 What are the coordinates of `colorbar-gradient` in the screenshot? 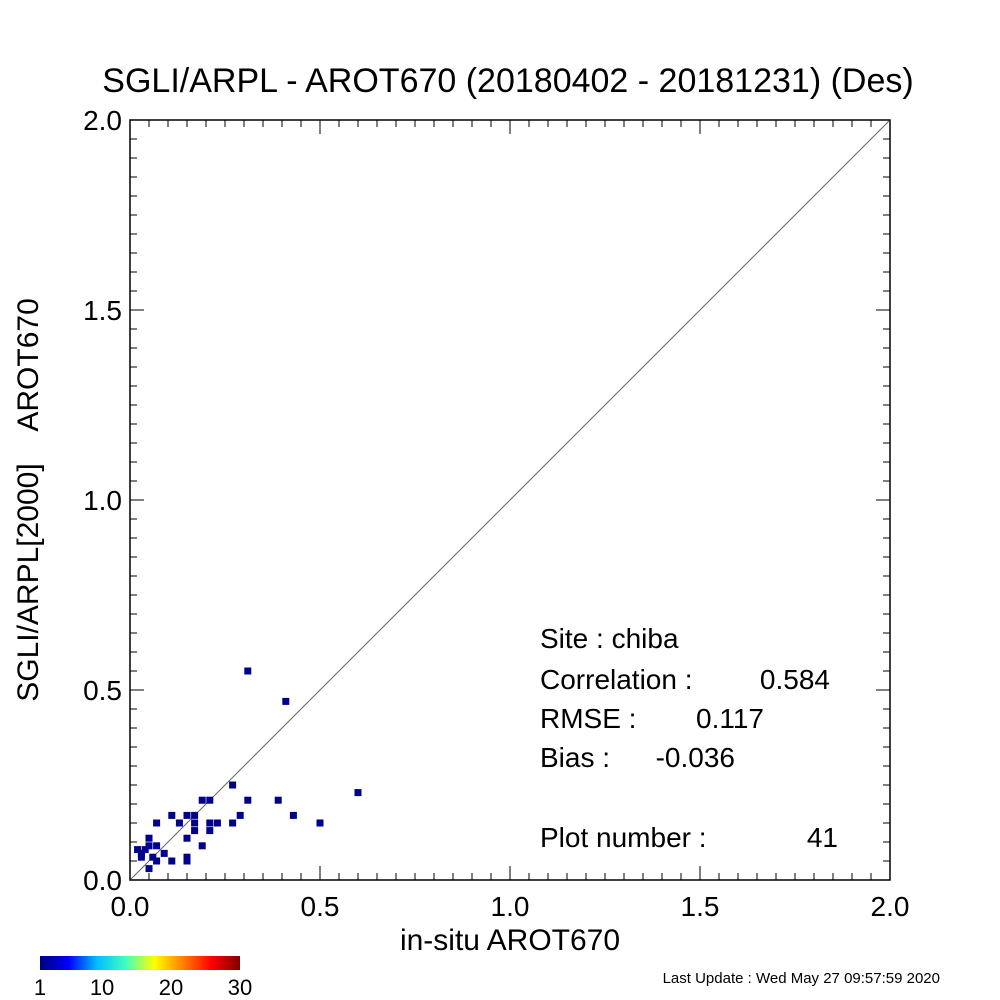 It's located at (140, 963).